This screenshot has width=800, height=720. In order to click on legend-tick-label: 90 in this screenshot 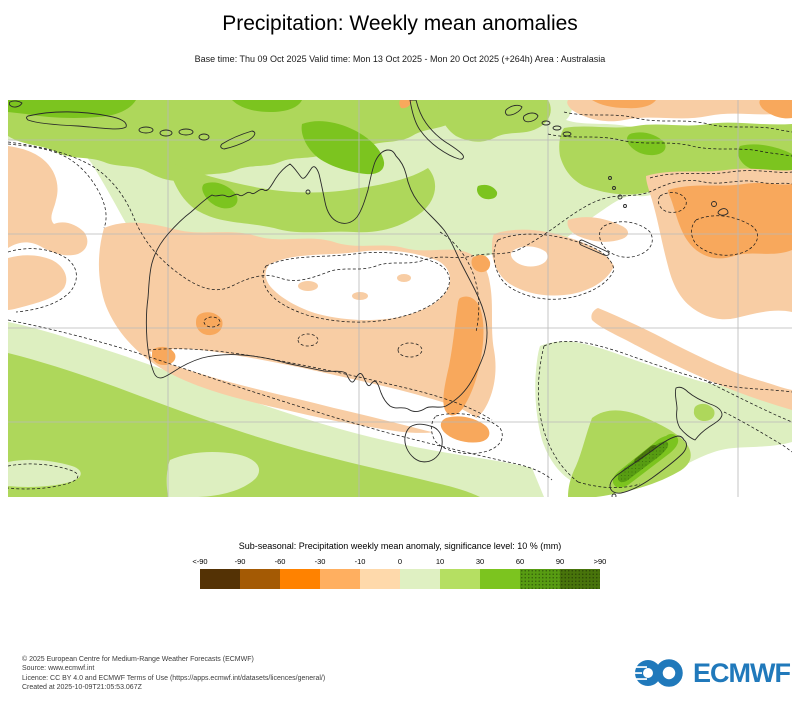, I will do `click(560, 561)`.